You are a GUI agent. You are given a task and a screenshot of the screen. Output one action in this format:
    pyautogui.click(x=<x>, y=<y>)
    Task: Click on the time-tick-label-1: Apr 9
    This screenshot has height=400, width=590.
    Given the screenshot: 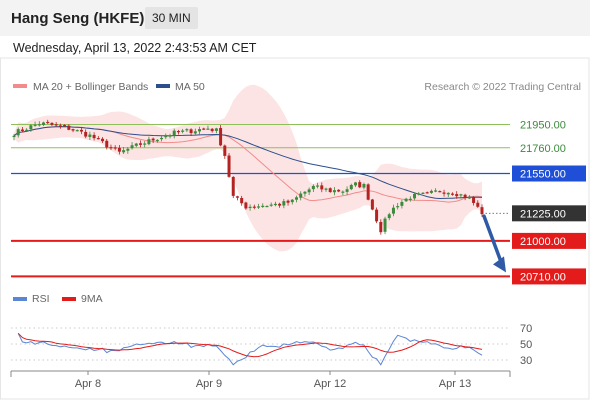 What is the action you would take?
    pyautogui.click(x=209, y=384)
    